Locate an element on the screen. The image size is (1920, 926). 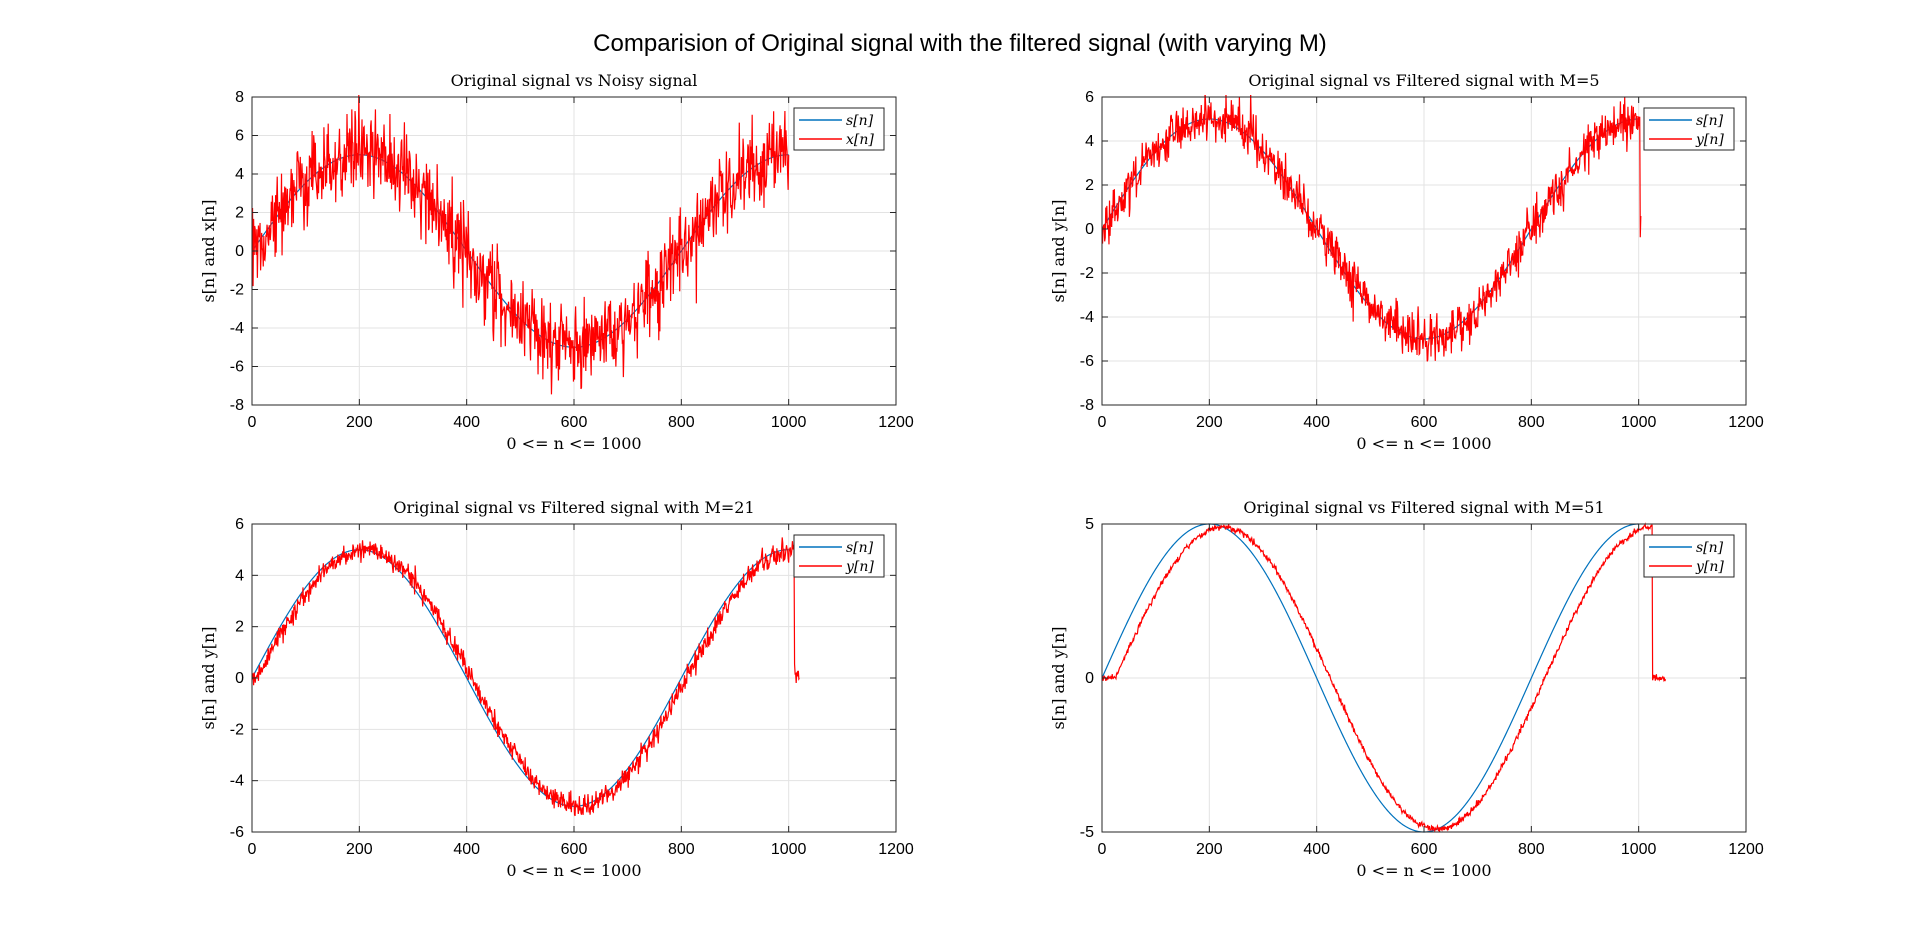
series-line-original is located at coordinates (1370, 678).